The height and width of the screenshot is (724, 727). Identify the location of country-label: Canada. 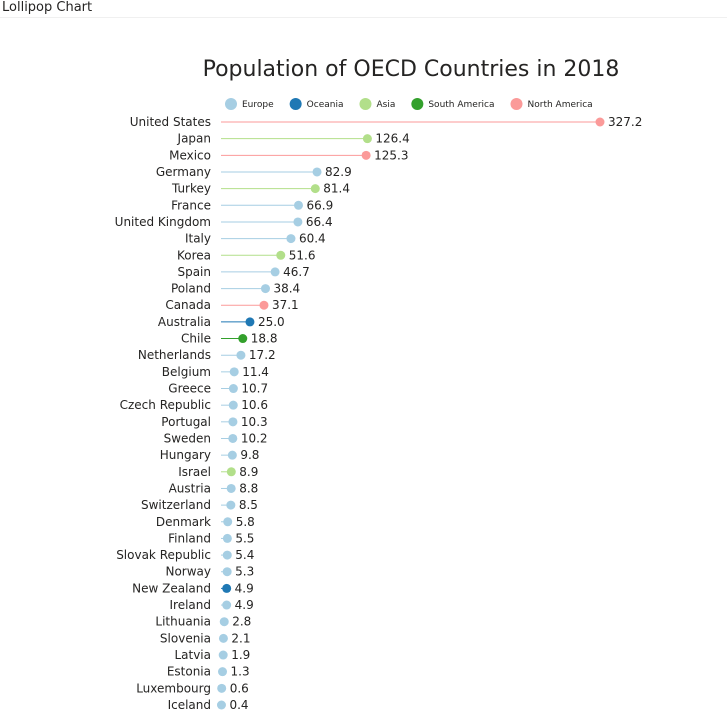
(188, 305).